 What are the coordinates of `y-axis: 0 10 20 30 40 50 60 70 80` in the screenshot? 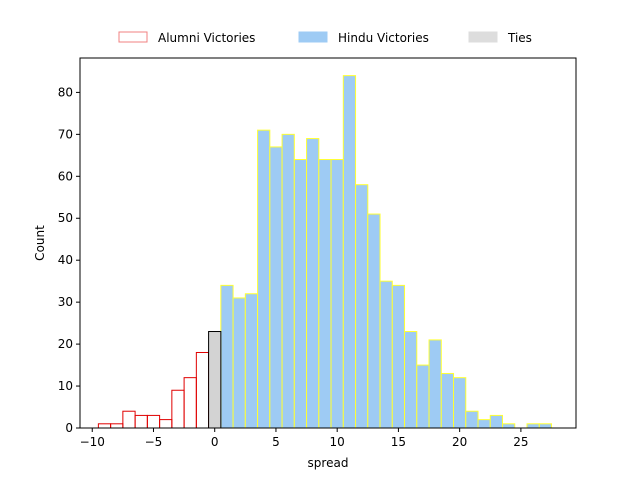 It's located at (69, 260).